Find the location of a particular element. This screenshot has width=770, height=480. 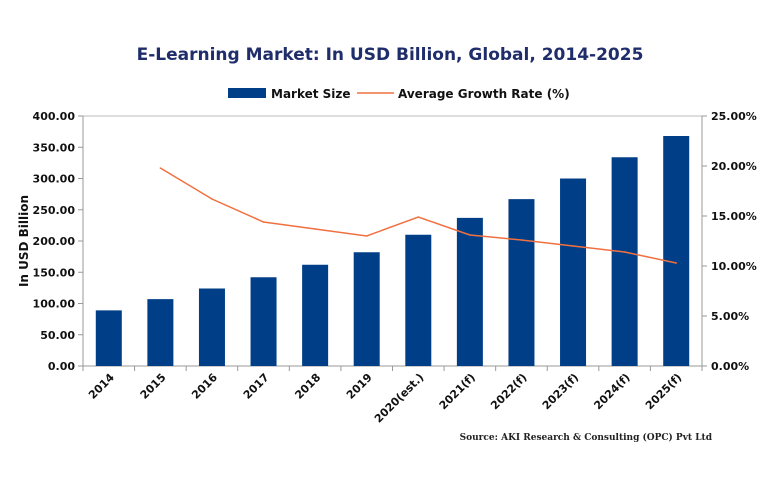

y-tick-label: 50.00 is located at coordinates (57, 335).